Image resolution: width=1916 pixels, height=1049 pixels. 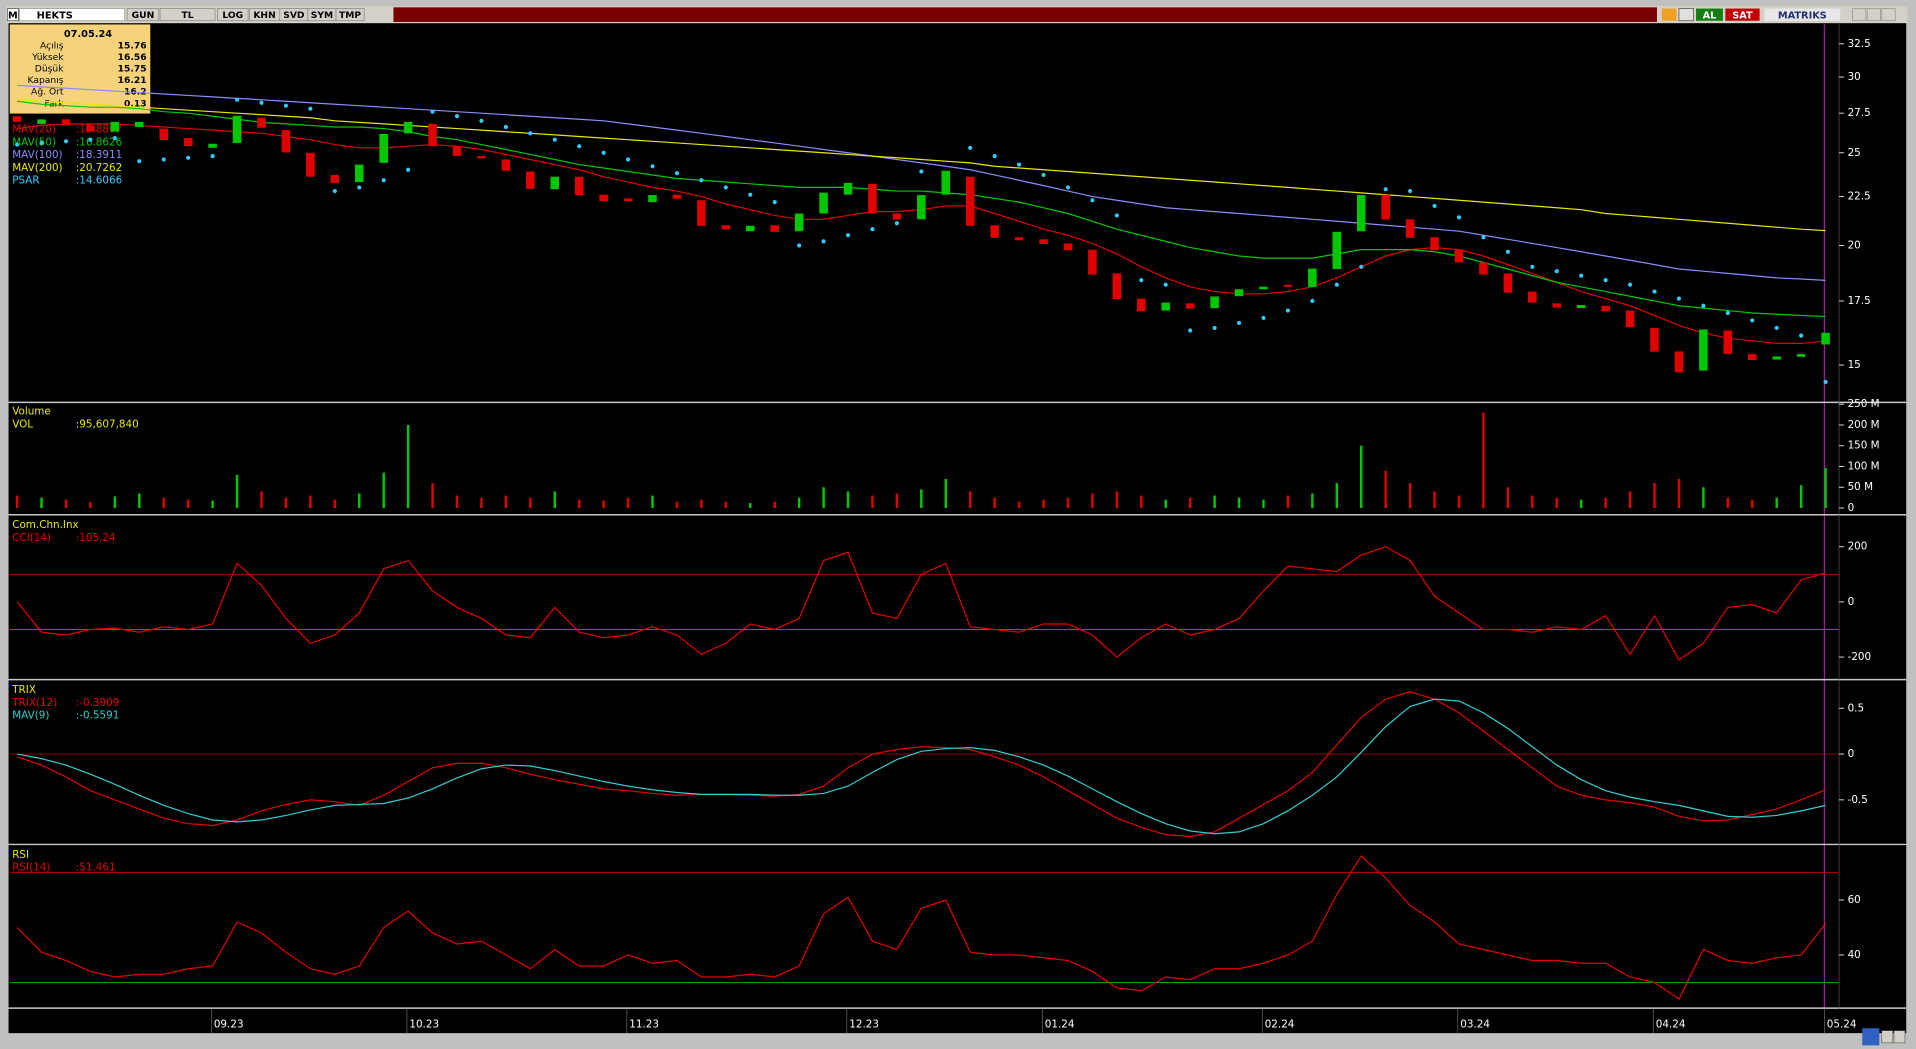 What do you see at coordinates (1871, 1037) in the screenshot?
I see `tool-icon` at bounding box center [1871, 1037].